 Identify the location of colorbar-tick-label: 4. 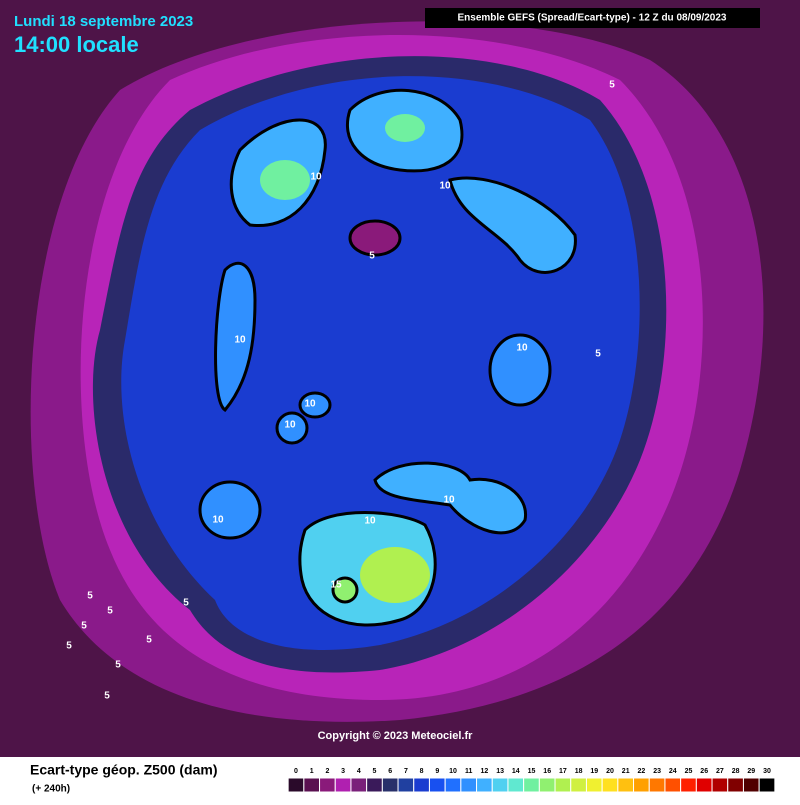
(359, 771).